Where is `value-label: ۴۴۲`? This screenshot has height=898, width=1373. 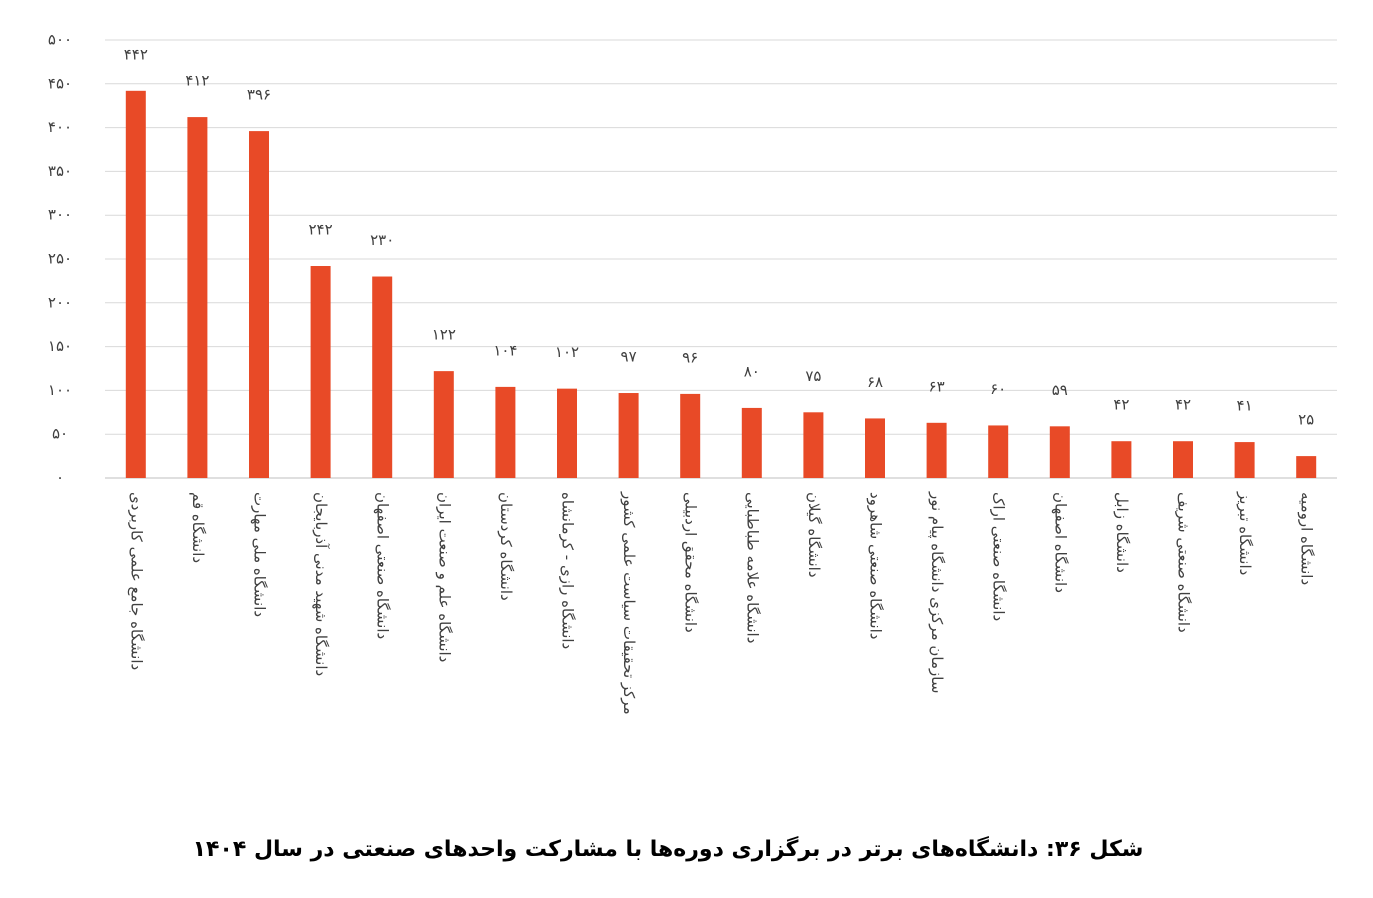
value-label: ۴۴۲ is located at coordinates (136, 54).